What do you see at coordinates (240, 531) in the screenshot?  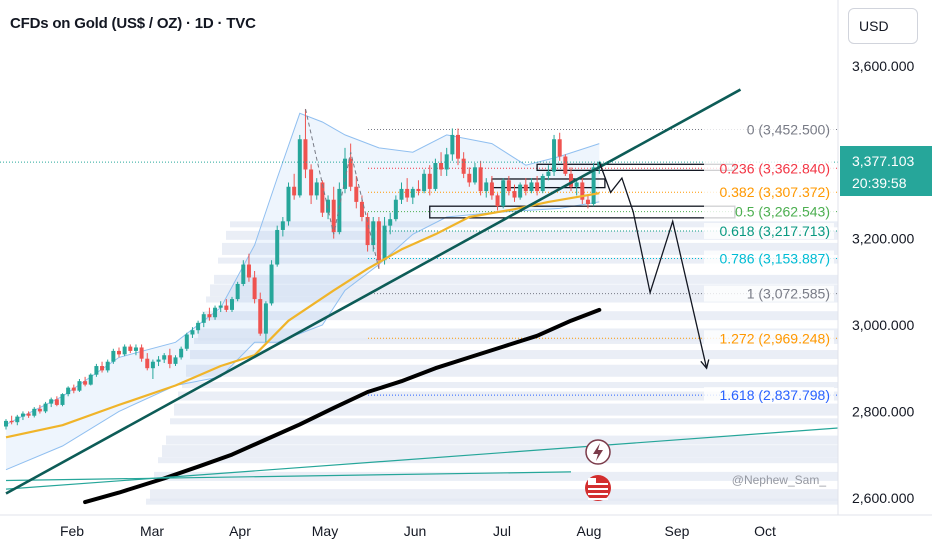 I see `x-tick-label-apr: Apr` at bounding box center [240, 531].